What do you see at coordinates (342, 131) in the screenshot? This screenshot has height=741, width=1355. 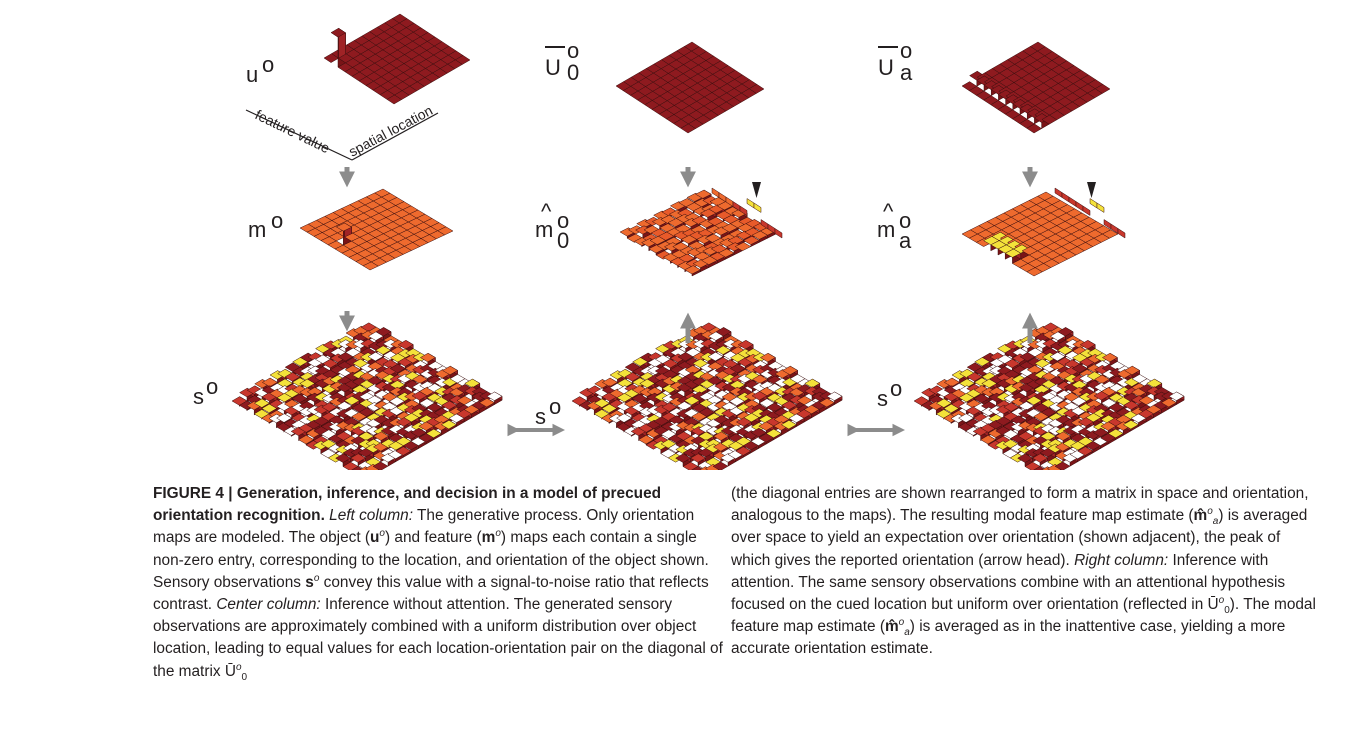 I see `u-map-axes: feature value spatial location` at bounding box center [342, 131].